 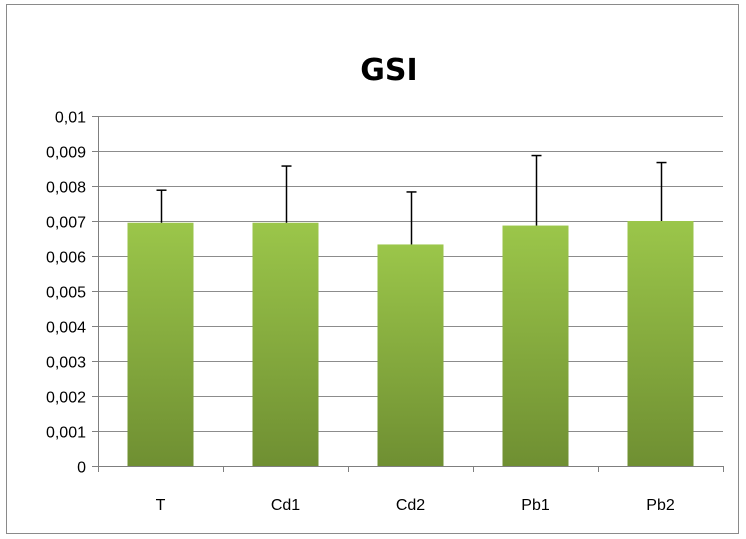 I want to click on y-tick-label: 0,004, so click(x=66, y=328).